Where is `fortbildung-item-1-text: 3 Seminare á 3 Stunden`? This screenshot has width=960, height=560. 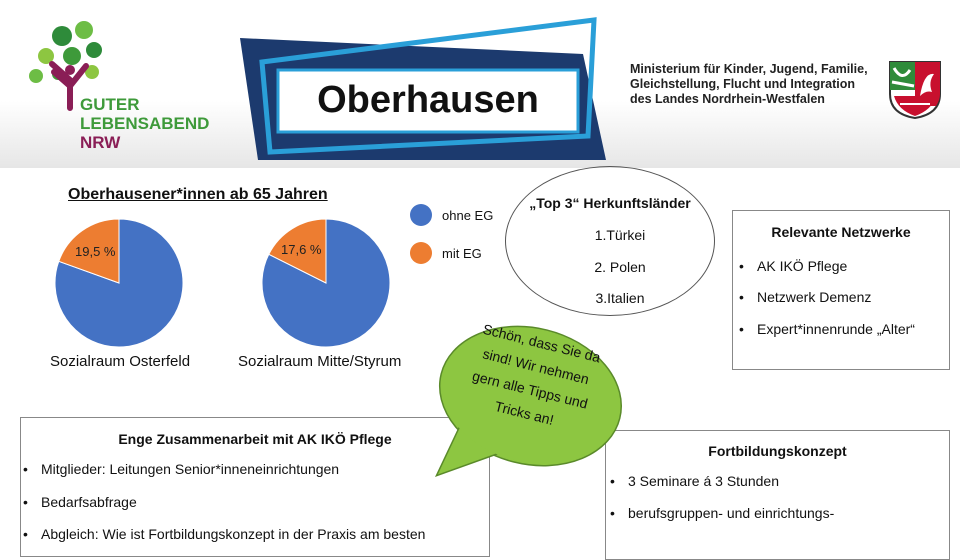
fortbildung-item-1-text: 3 Seminare á 3 Stunden is located at coordinates (703, 481).